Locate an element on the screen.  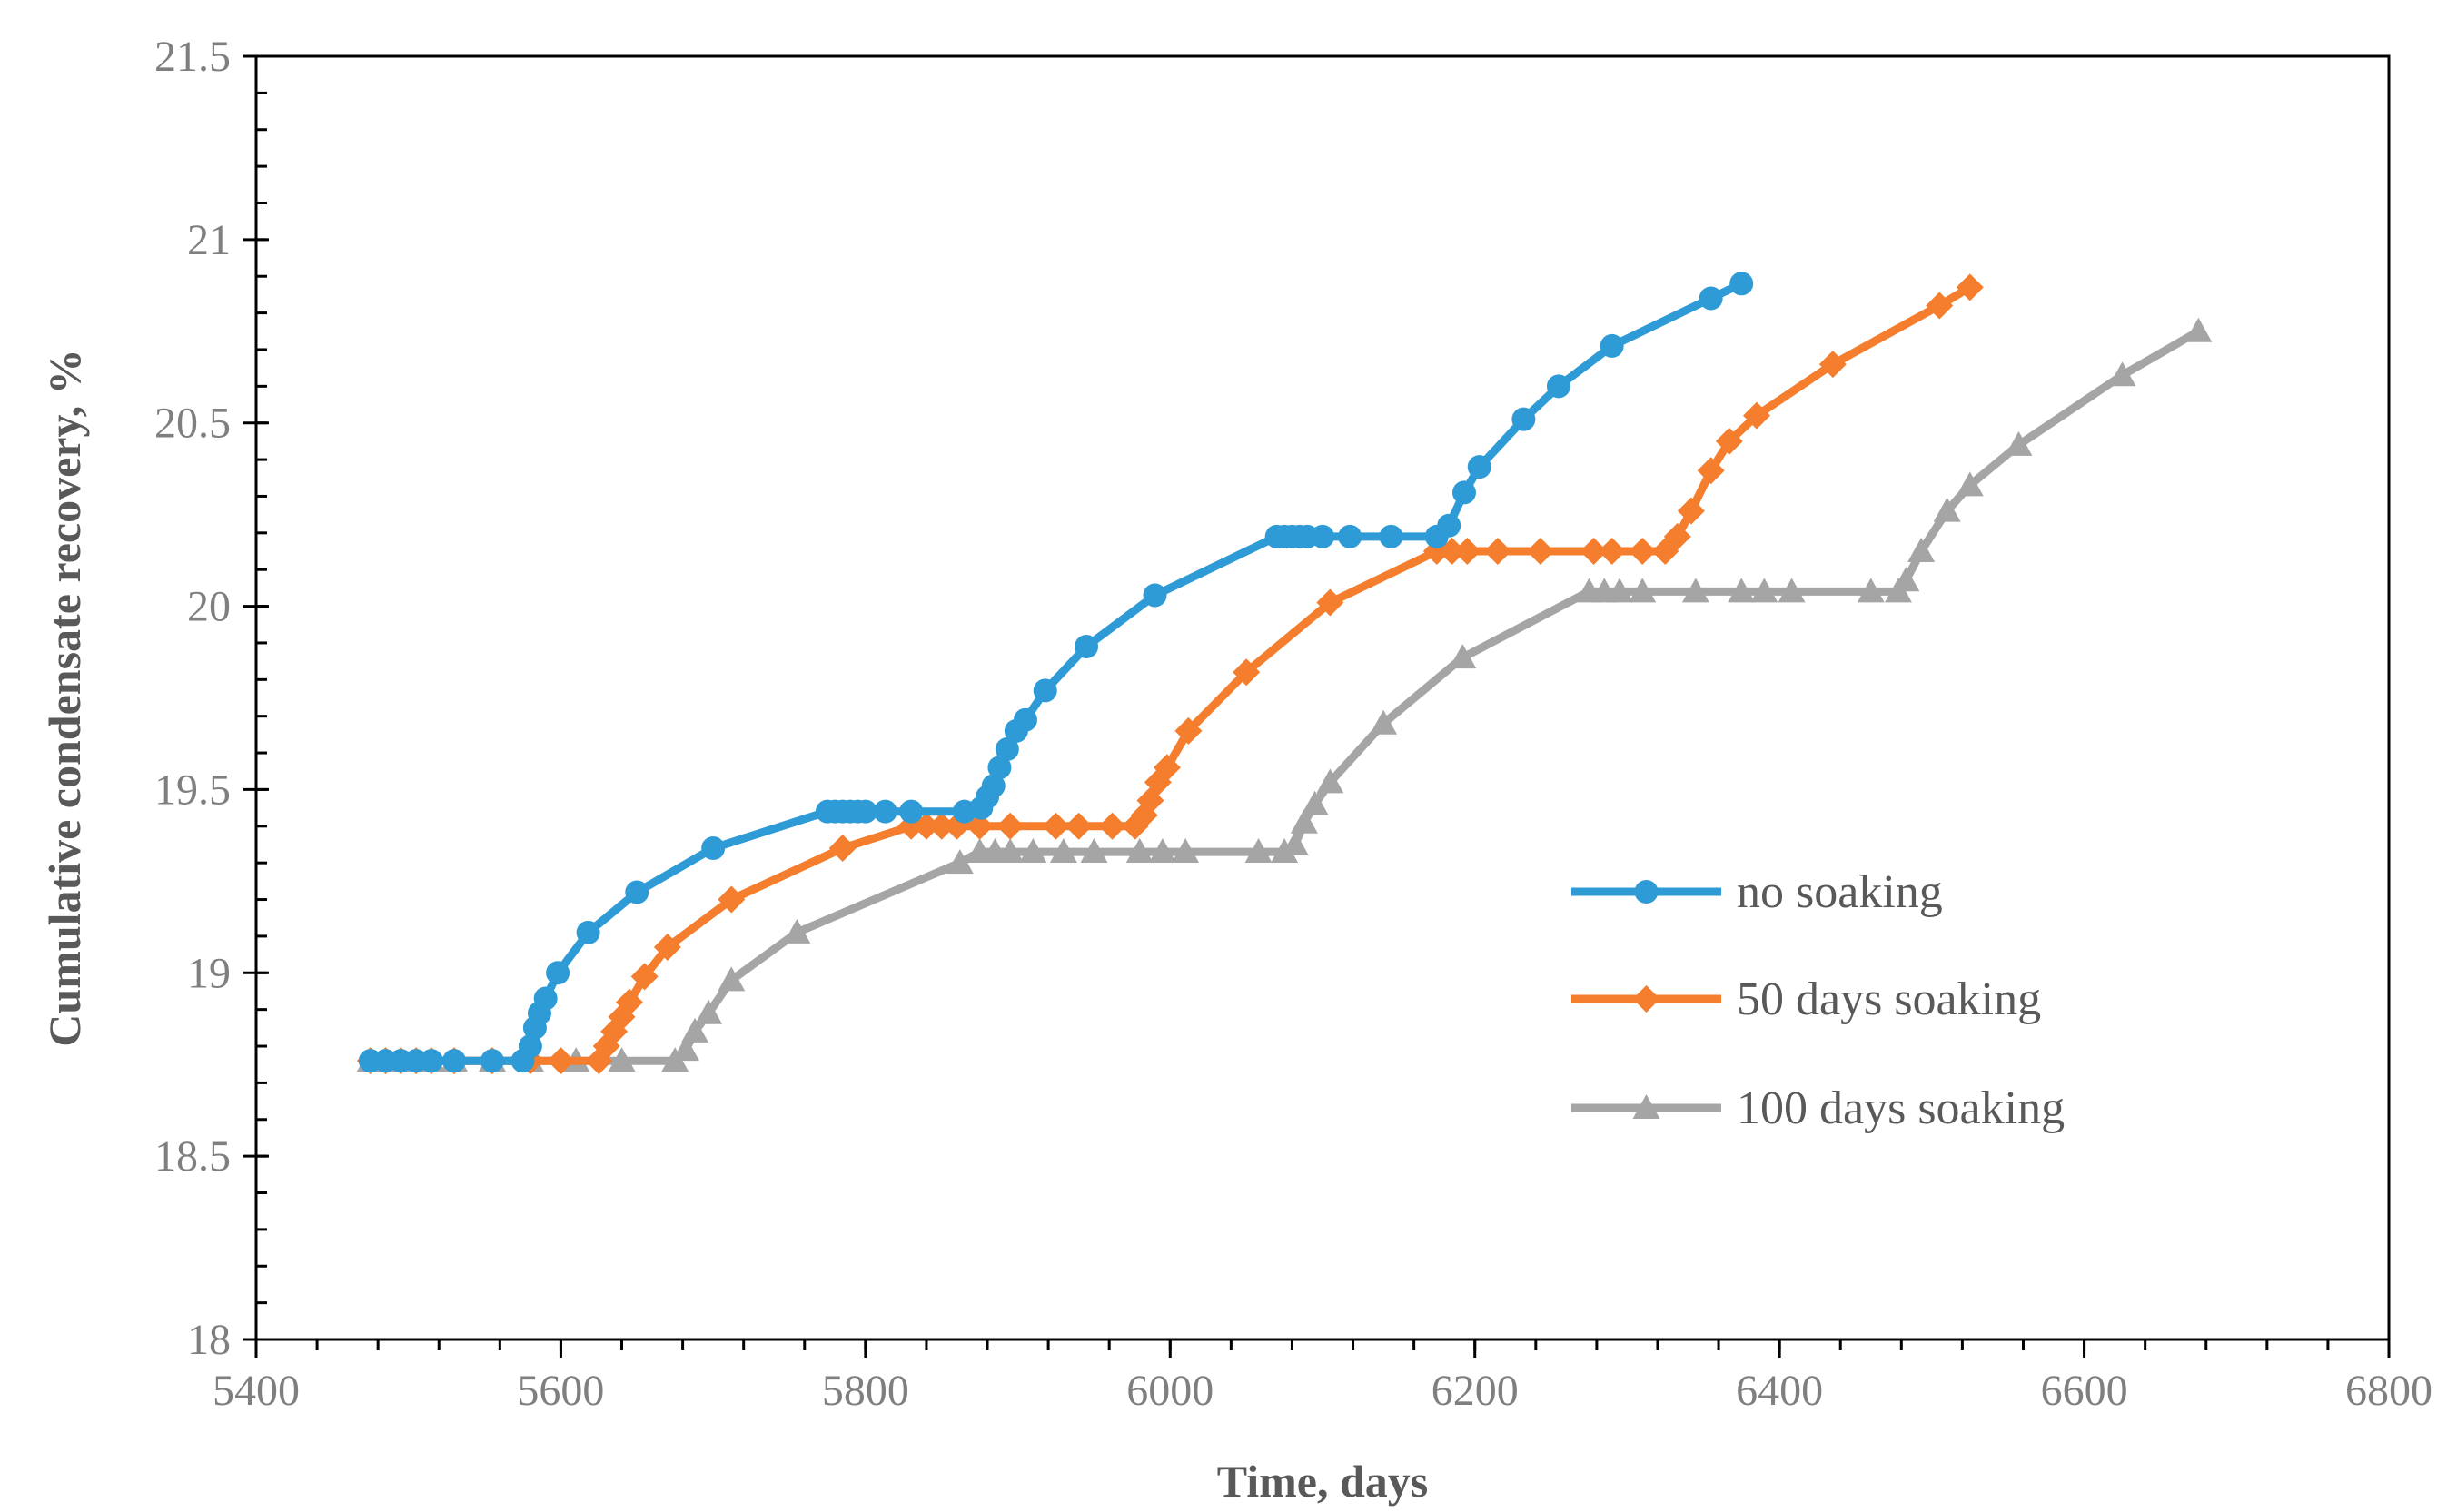
y-tick-label: 20.5 is located at coordinates (192, 424).